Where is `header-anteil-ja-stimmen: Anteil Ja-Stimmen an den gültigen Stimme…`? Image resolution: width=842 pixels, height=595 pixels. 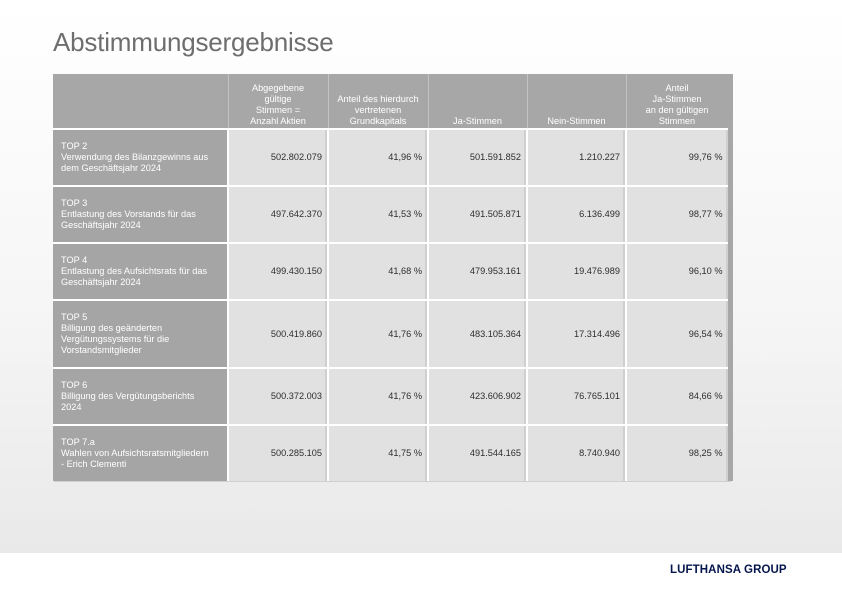 header-anteil-ja-stimmen: Anteil Ja-Stimmen an den gültigen Stimme… is located at coordinates (679, 101).